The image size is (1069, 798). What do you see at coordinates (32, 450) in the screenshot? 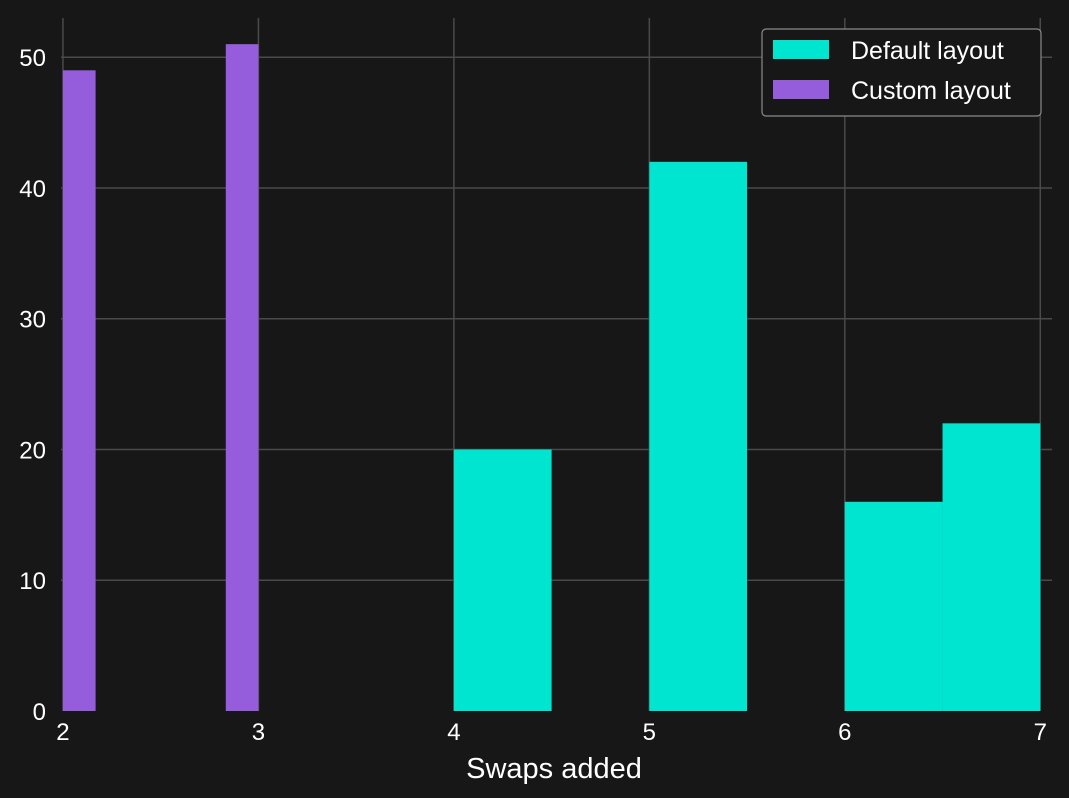
I see `y-tick-label: 20` at bounding box center [32, 450].